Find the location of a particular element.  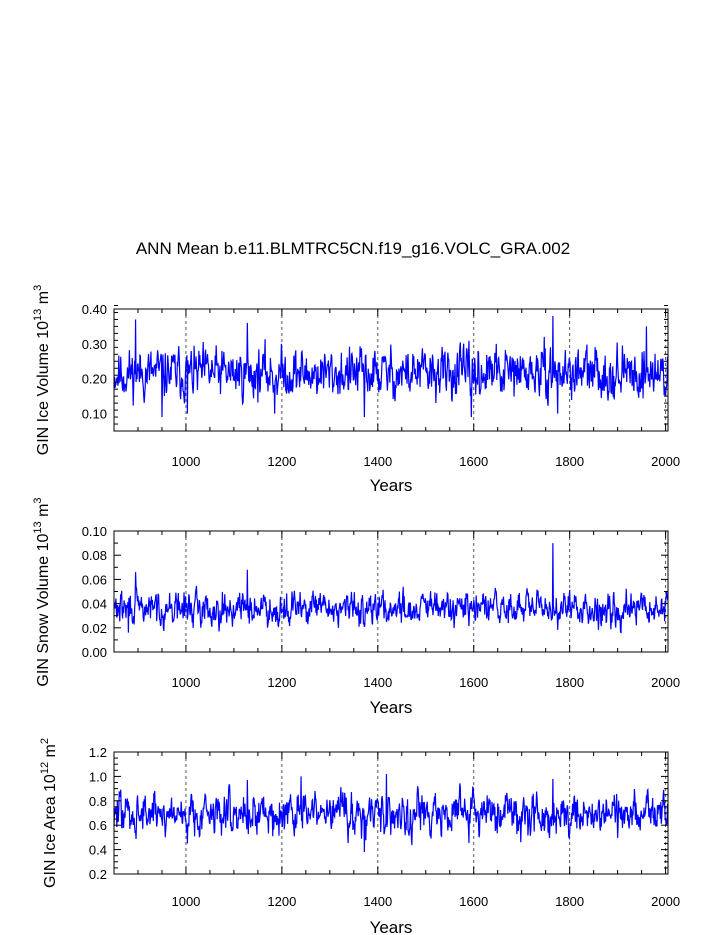

y-tick-label: 0.02 is located at coordinates (94, 628).